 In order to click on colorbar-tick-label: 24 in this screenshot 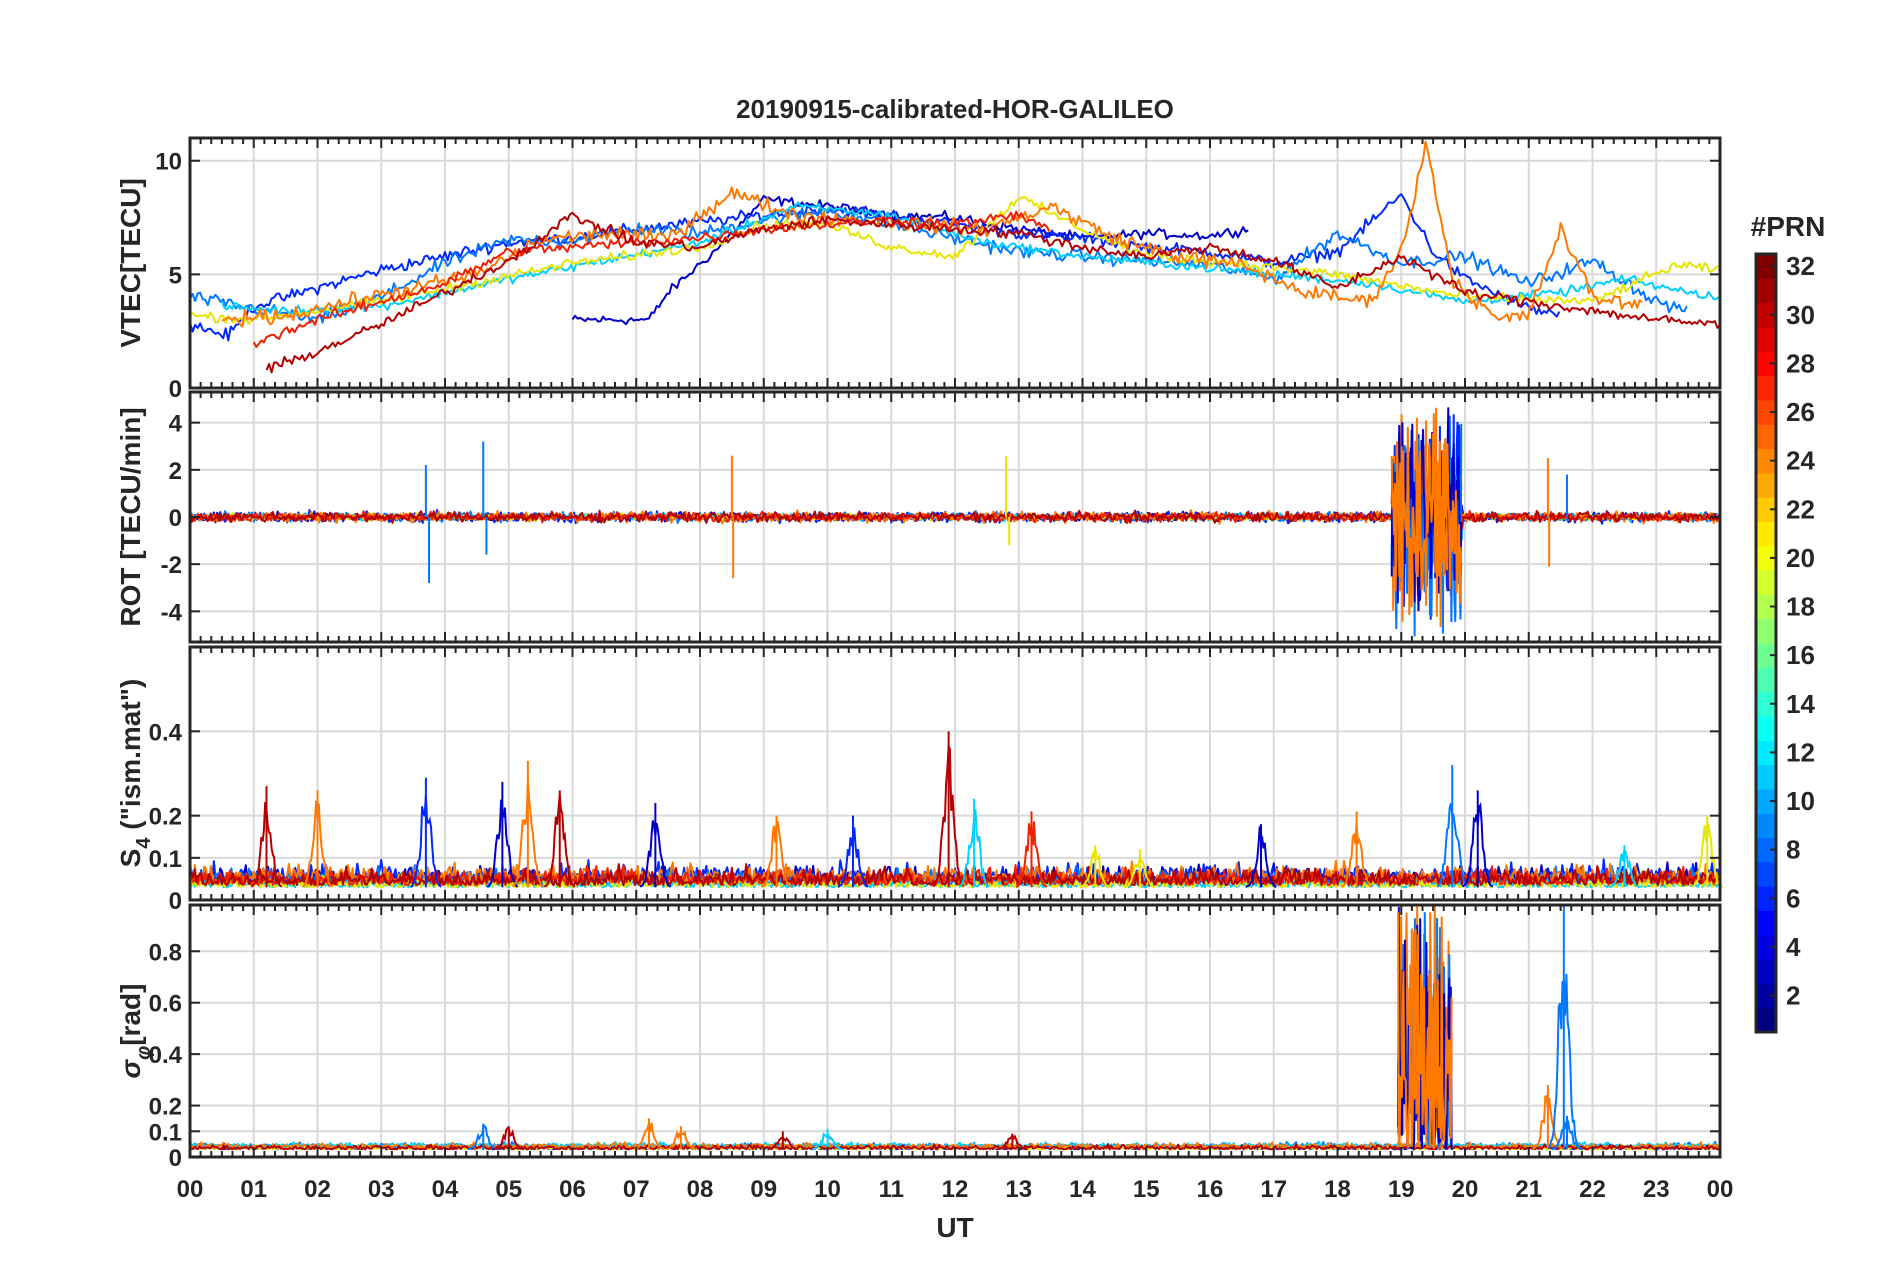, I will do `click(1800, 461)`.